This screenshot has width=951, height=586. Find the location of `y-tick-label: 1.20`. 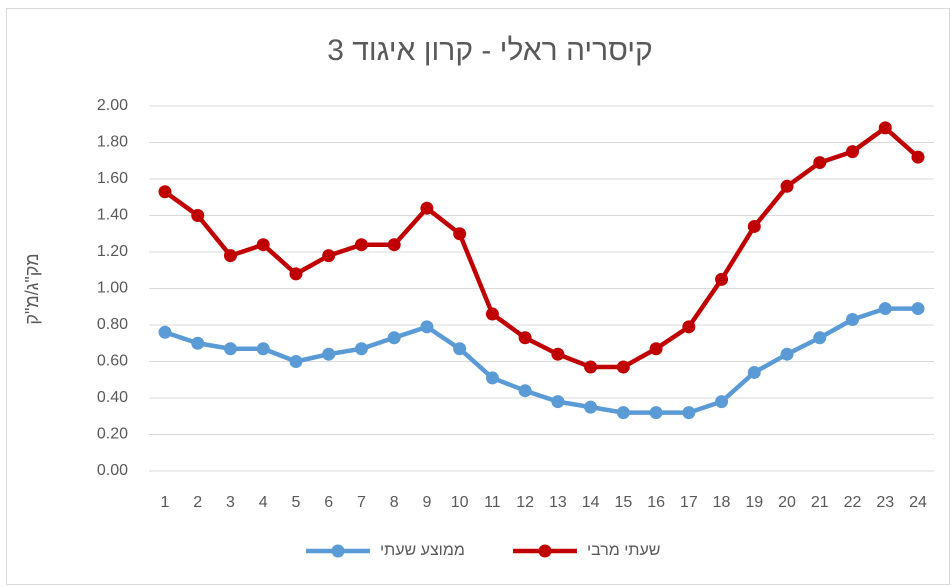

y-tick-label: 1.20 is located at coordinates (112, 251).